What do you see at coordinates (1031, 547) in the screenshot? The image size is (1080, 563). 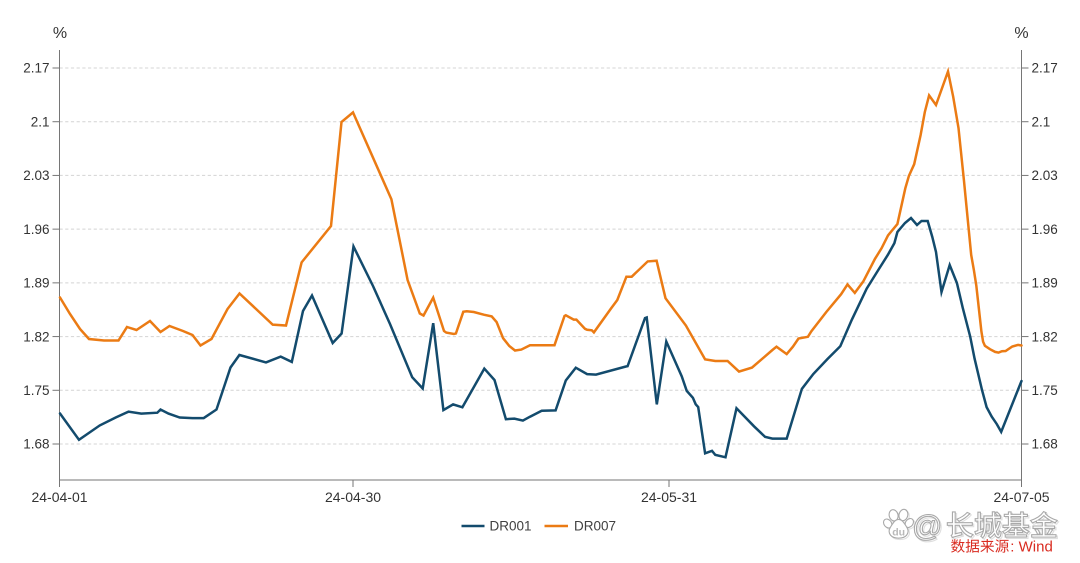 I see `svg-text:: Wind: : Wind` at bounding box center [1031, 547].